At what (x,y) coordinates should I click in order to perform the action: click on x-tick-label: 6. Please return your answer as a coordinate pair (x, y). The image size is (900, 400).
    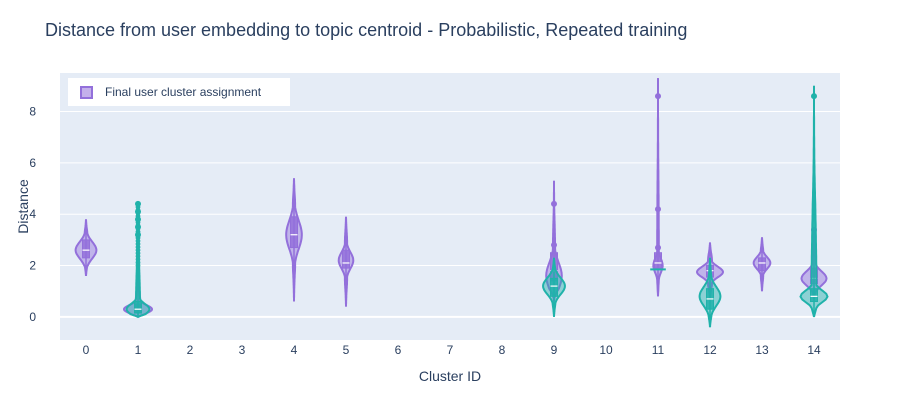
    Looking at the image, I should click on (398, 350).